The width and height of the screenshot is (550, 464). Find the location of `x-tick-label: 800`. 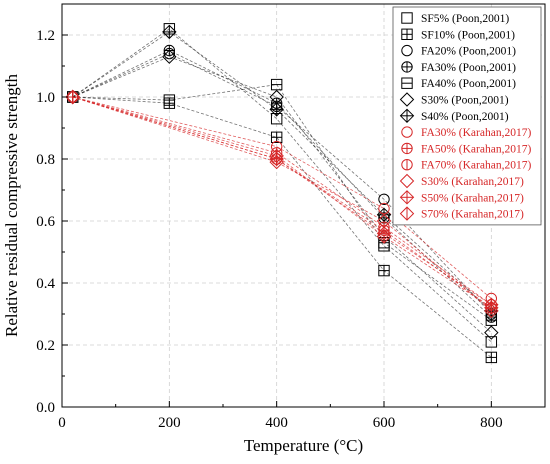

x-tick-label: 800 is located at coordinates (491, 423).